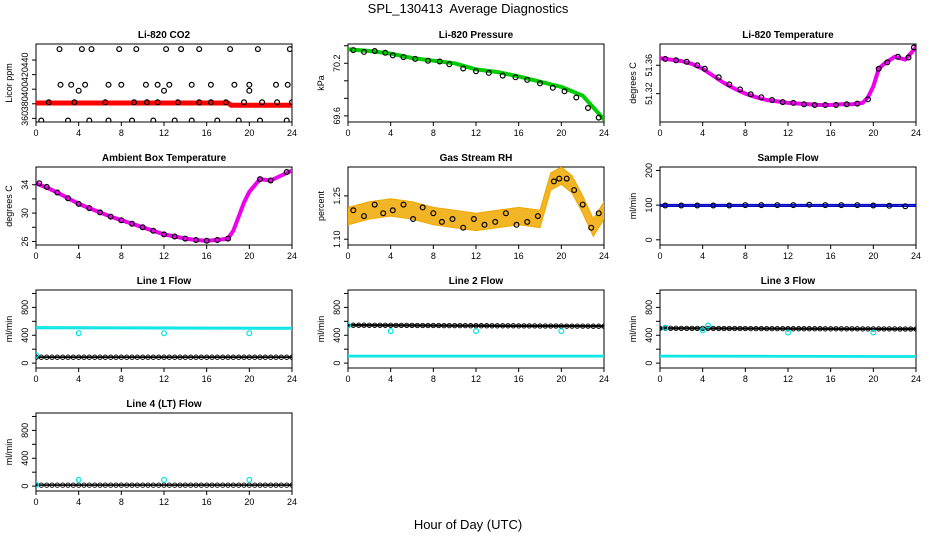 The width and height of the screenshot is (936, 540). What do you see at coordinates (787, 158) in the screenshot?
I see `chart-title: Sample Flow` at bounding box center [787, 158].